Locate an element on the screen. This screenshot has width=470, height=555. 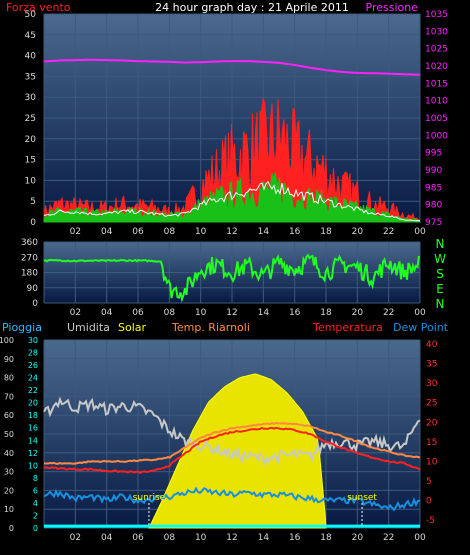
humidity-tick-label: 50 is located at coordinates (9, 434).